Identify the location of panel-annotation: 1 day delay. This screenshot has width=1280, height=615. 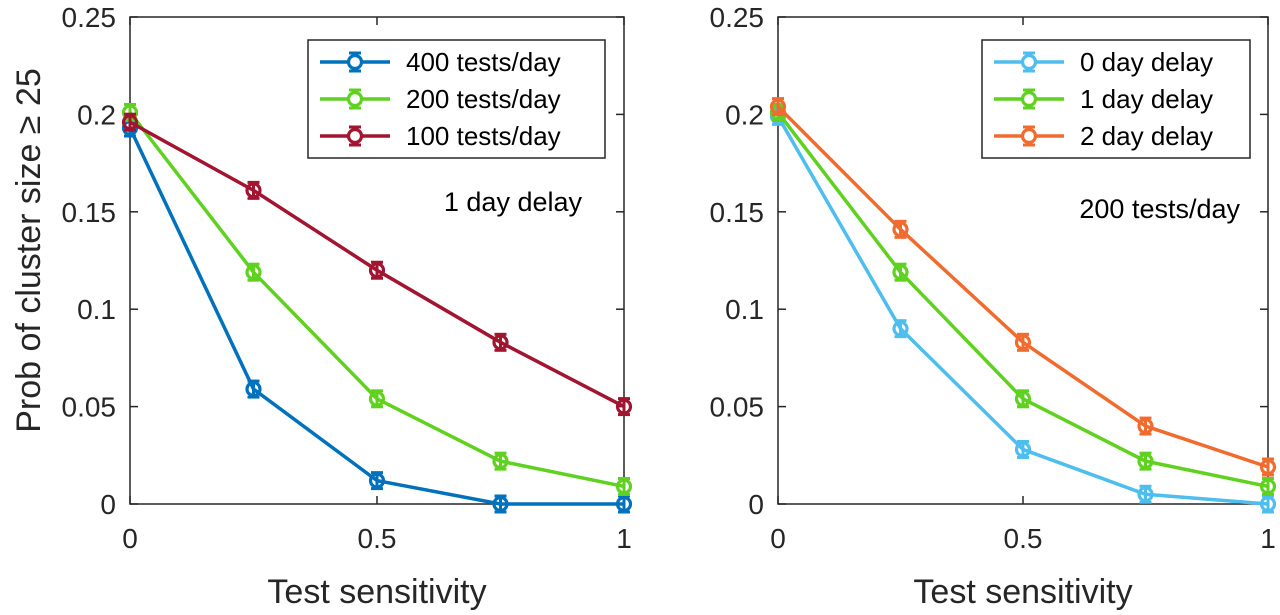
(513, 202).